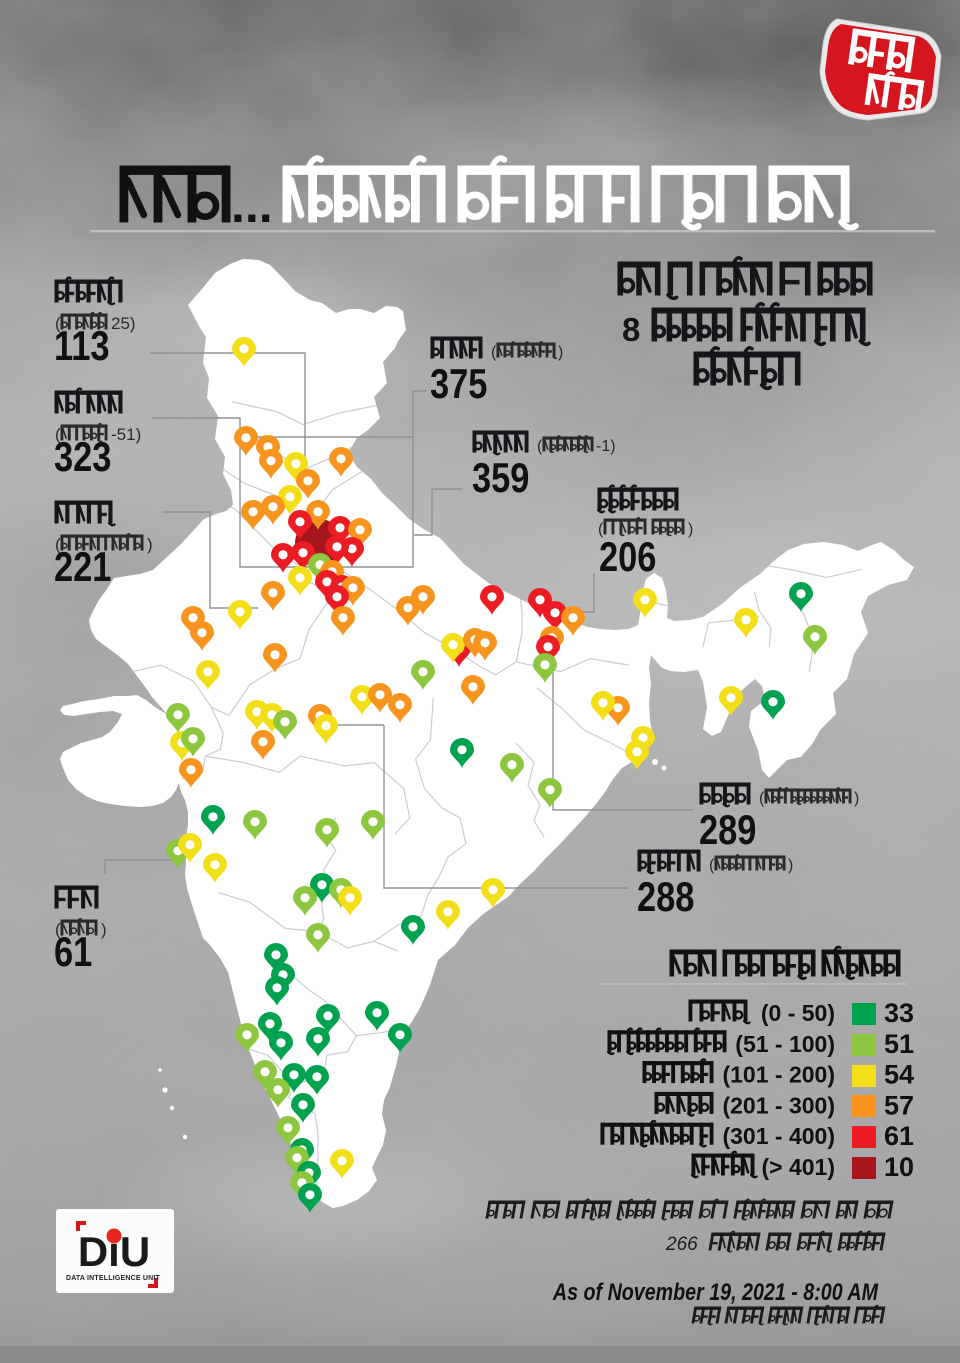 The height and width of the screenshot is (1363, 960). Describe the element at coordinates (899, 1167) in the screenshot. I see `svg-text: 10` at that location.